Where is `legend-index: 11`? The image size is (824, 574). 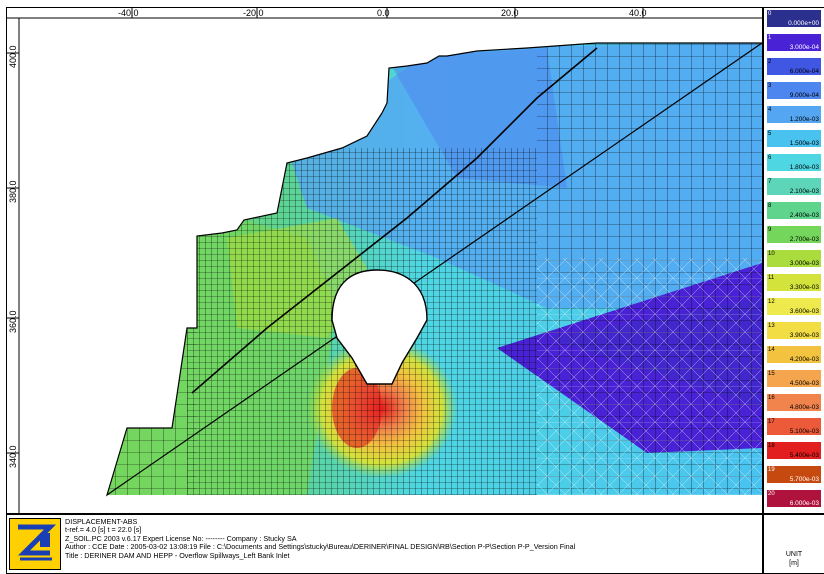 legend-index: 11 is located at coordinates (771, 278).